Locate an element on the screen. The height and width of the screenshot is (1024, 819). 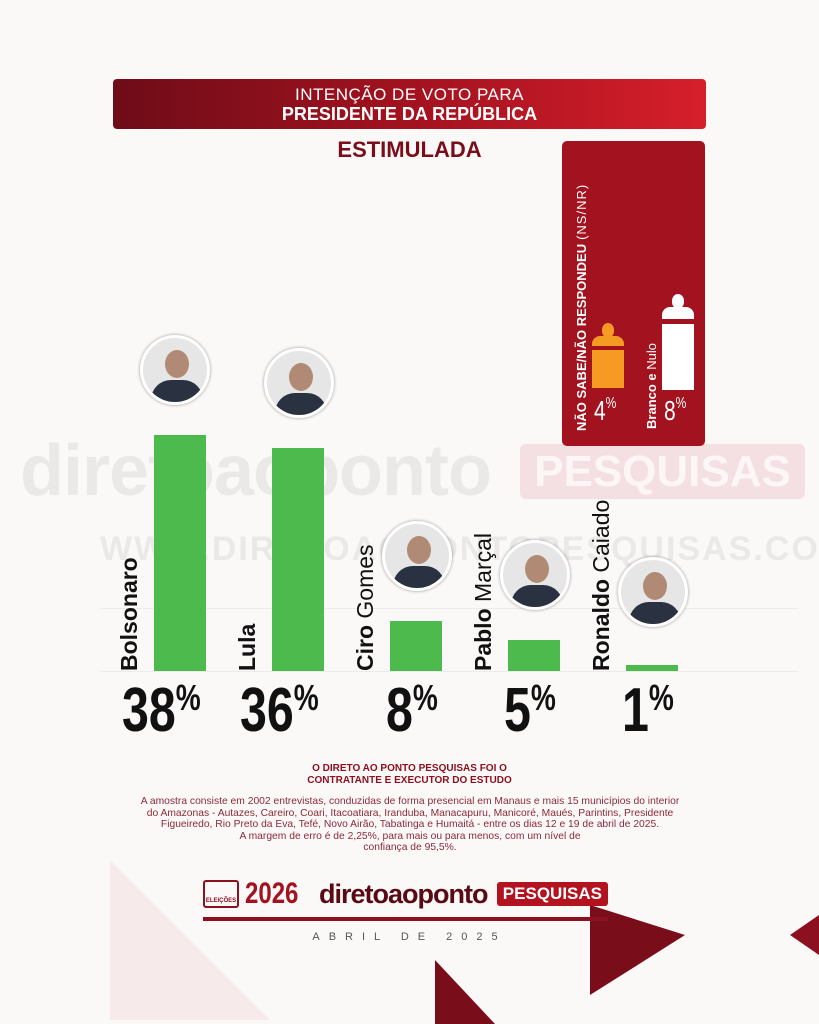
value-label-ronaldo-caiado: 1% is located at coordinates (648, 710).